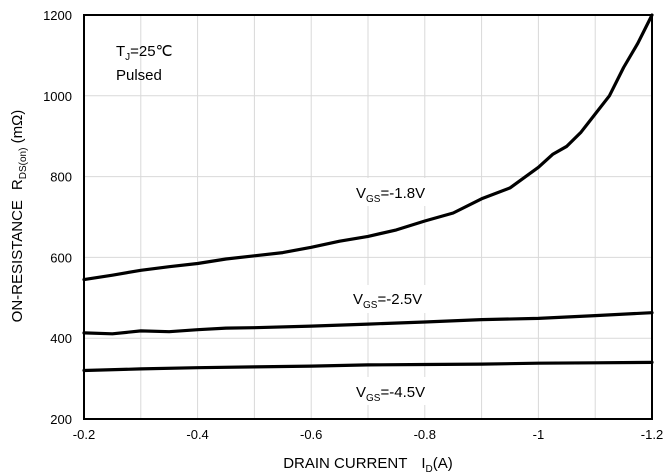  I want to click on y-tick-label: 800, so click(61, 177).